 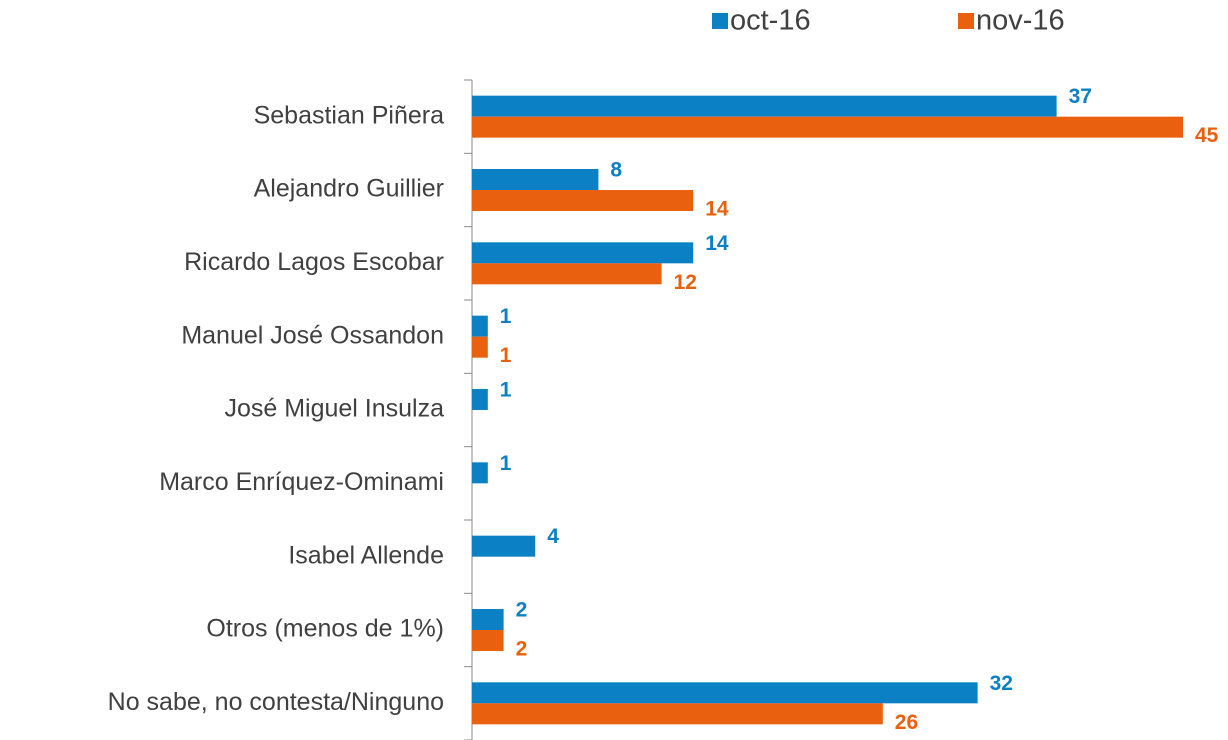 I want to click on category-label: Alejandro Guillier, so click(x=349, y=189).